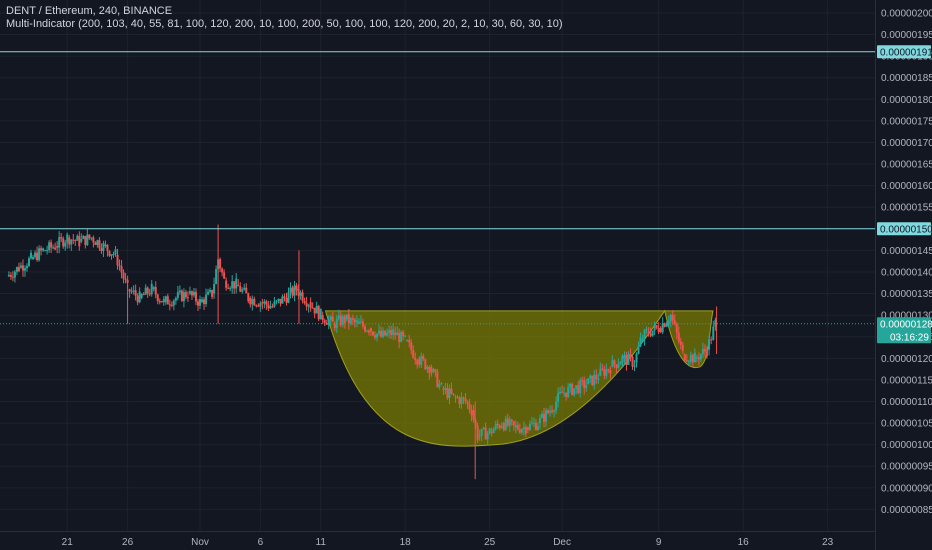  I want to click on level-price-tag-text: 0.00000150, so click(906, 229).